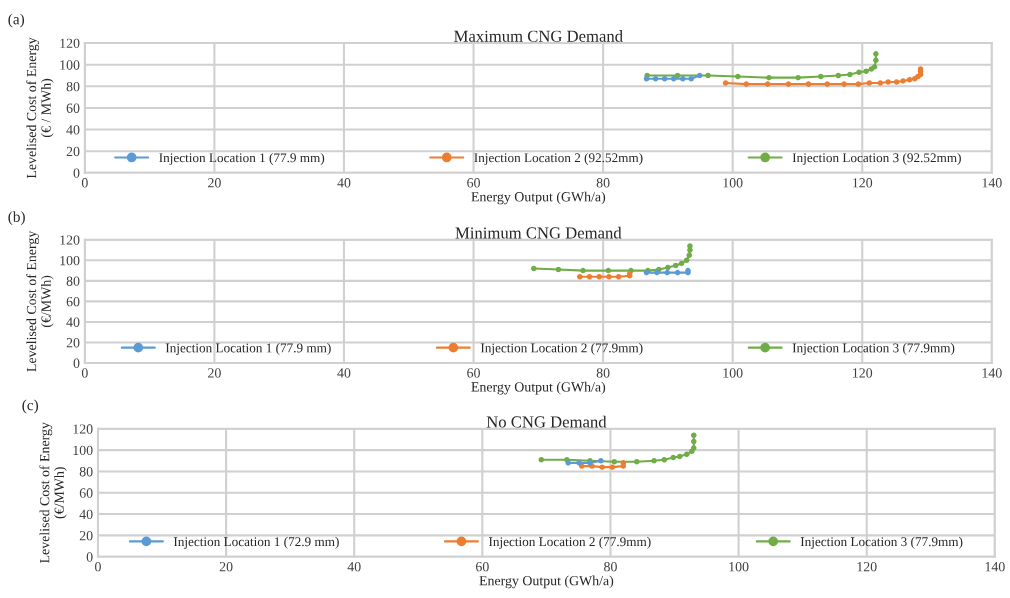 The height and width of the screenshot is (598, 1010). What do you see at coordinates (876, 158) in the screenshot?
I see `legend-label: Injection Location 3 (92.52mm)` at bounding box center [876, 158].